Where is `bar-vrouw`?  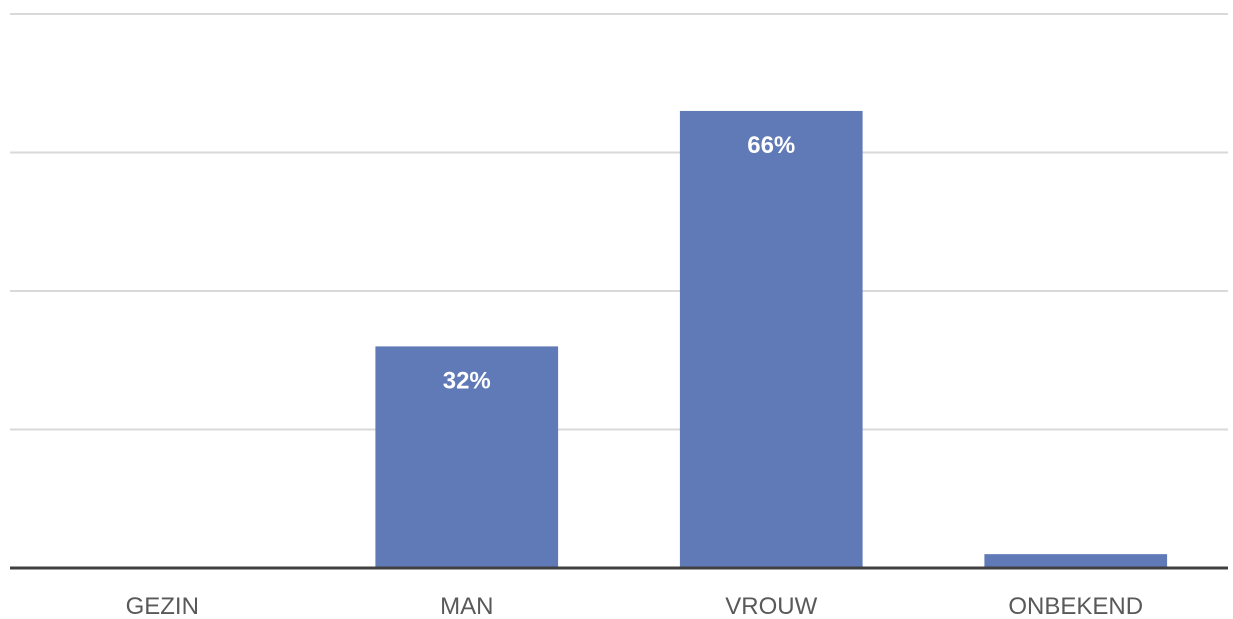
bar-vrouw is located at coordinates (771, 339).